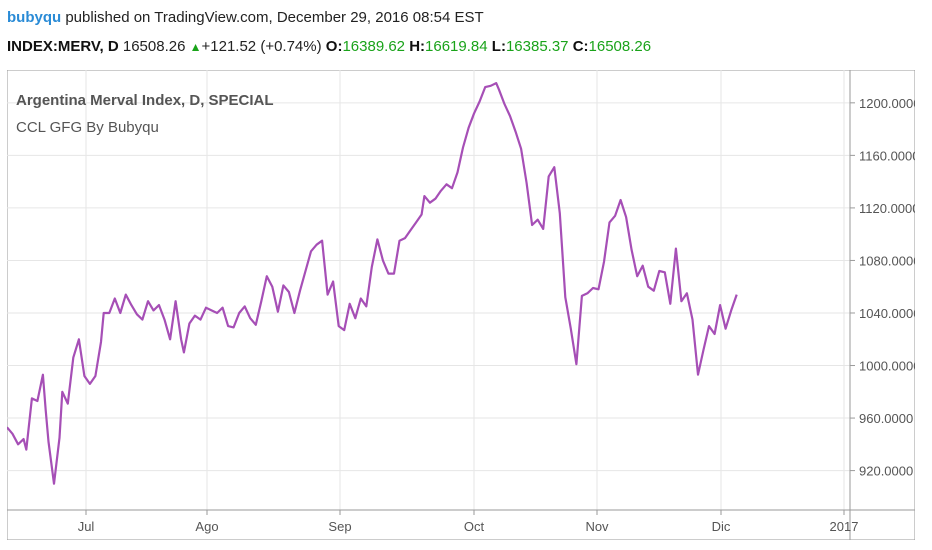  I want to click on x-tick-label: Ago, so click(206, 526).